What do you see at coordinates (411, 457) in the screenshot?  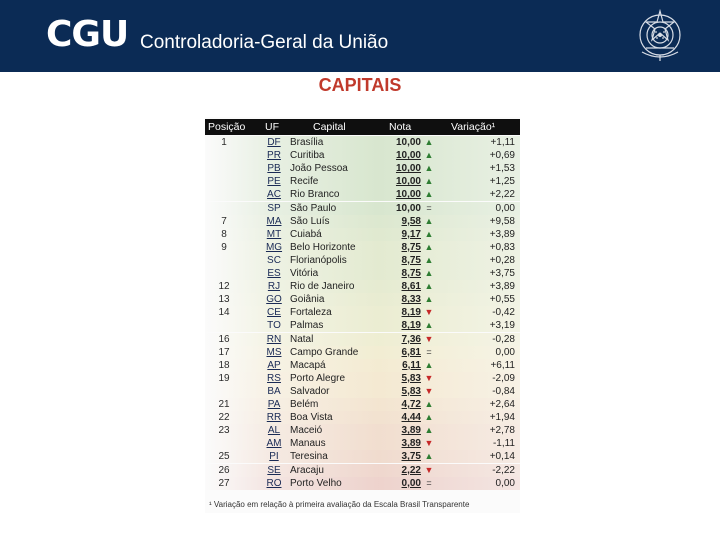 I see `score-cell: 3,75` at bounding box center [411, 457].